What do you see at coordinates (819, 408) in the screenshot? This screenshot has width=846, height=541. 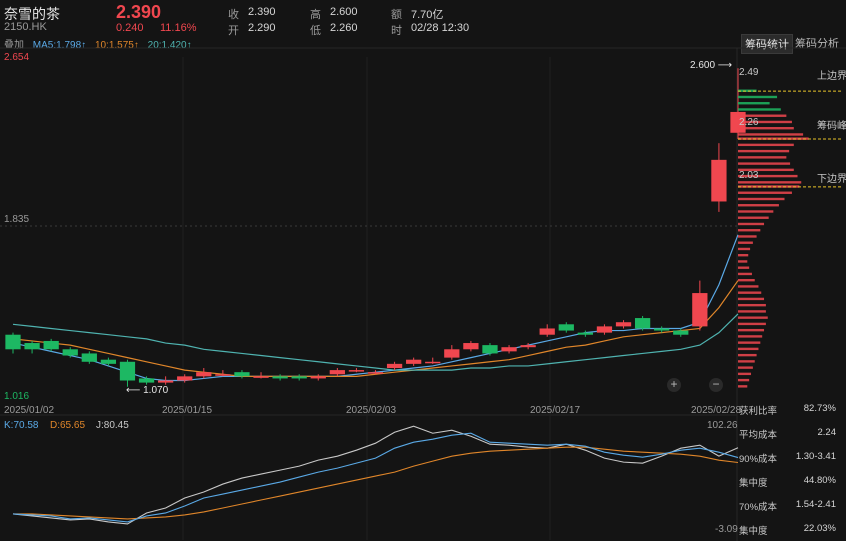 I see `stat-value: 82.73%` at bounding box center [819, 408].